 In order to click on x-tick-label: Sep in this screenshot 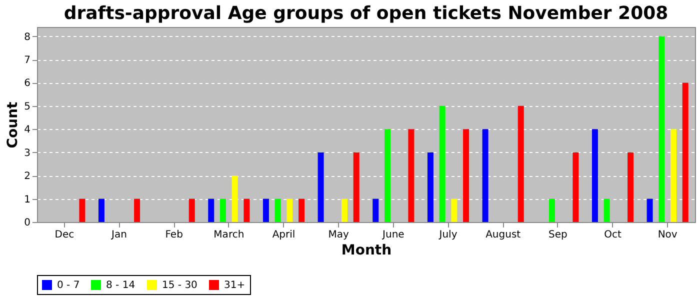, I will do `click(558, 235)`.